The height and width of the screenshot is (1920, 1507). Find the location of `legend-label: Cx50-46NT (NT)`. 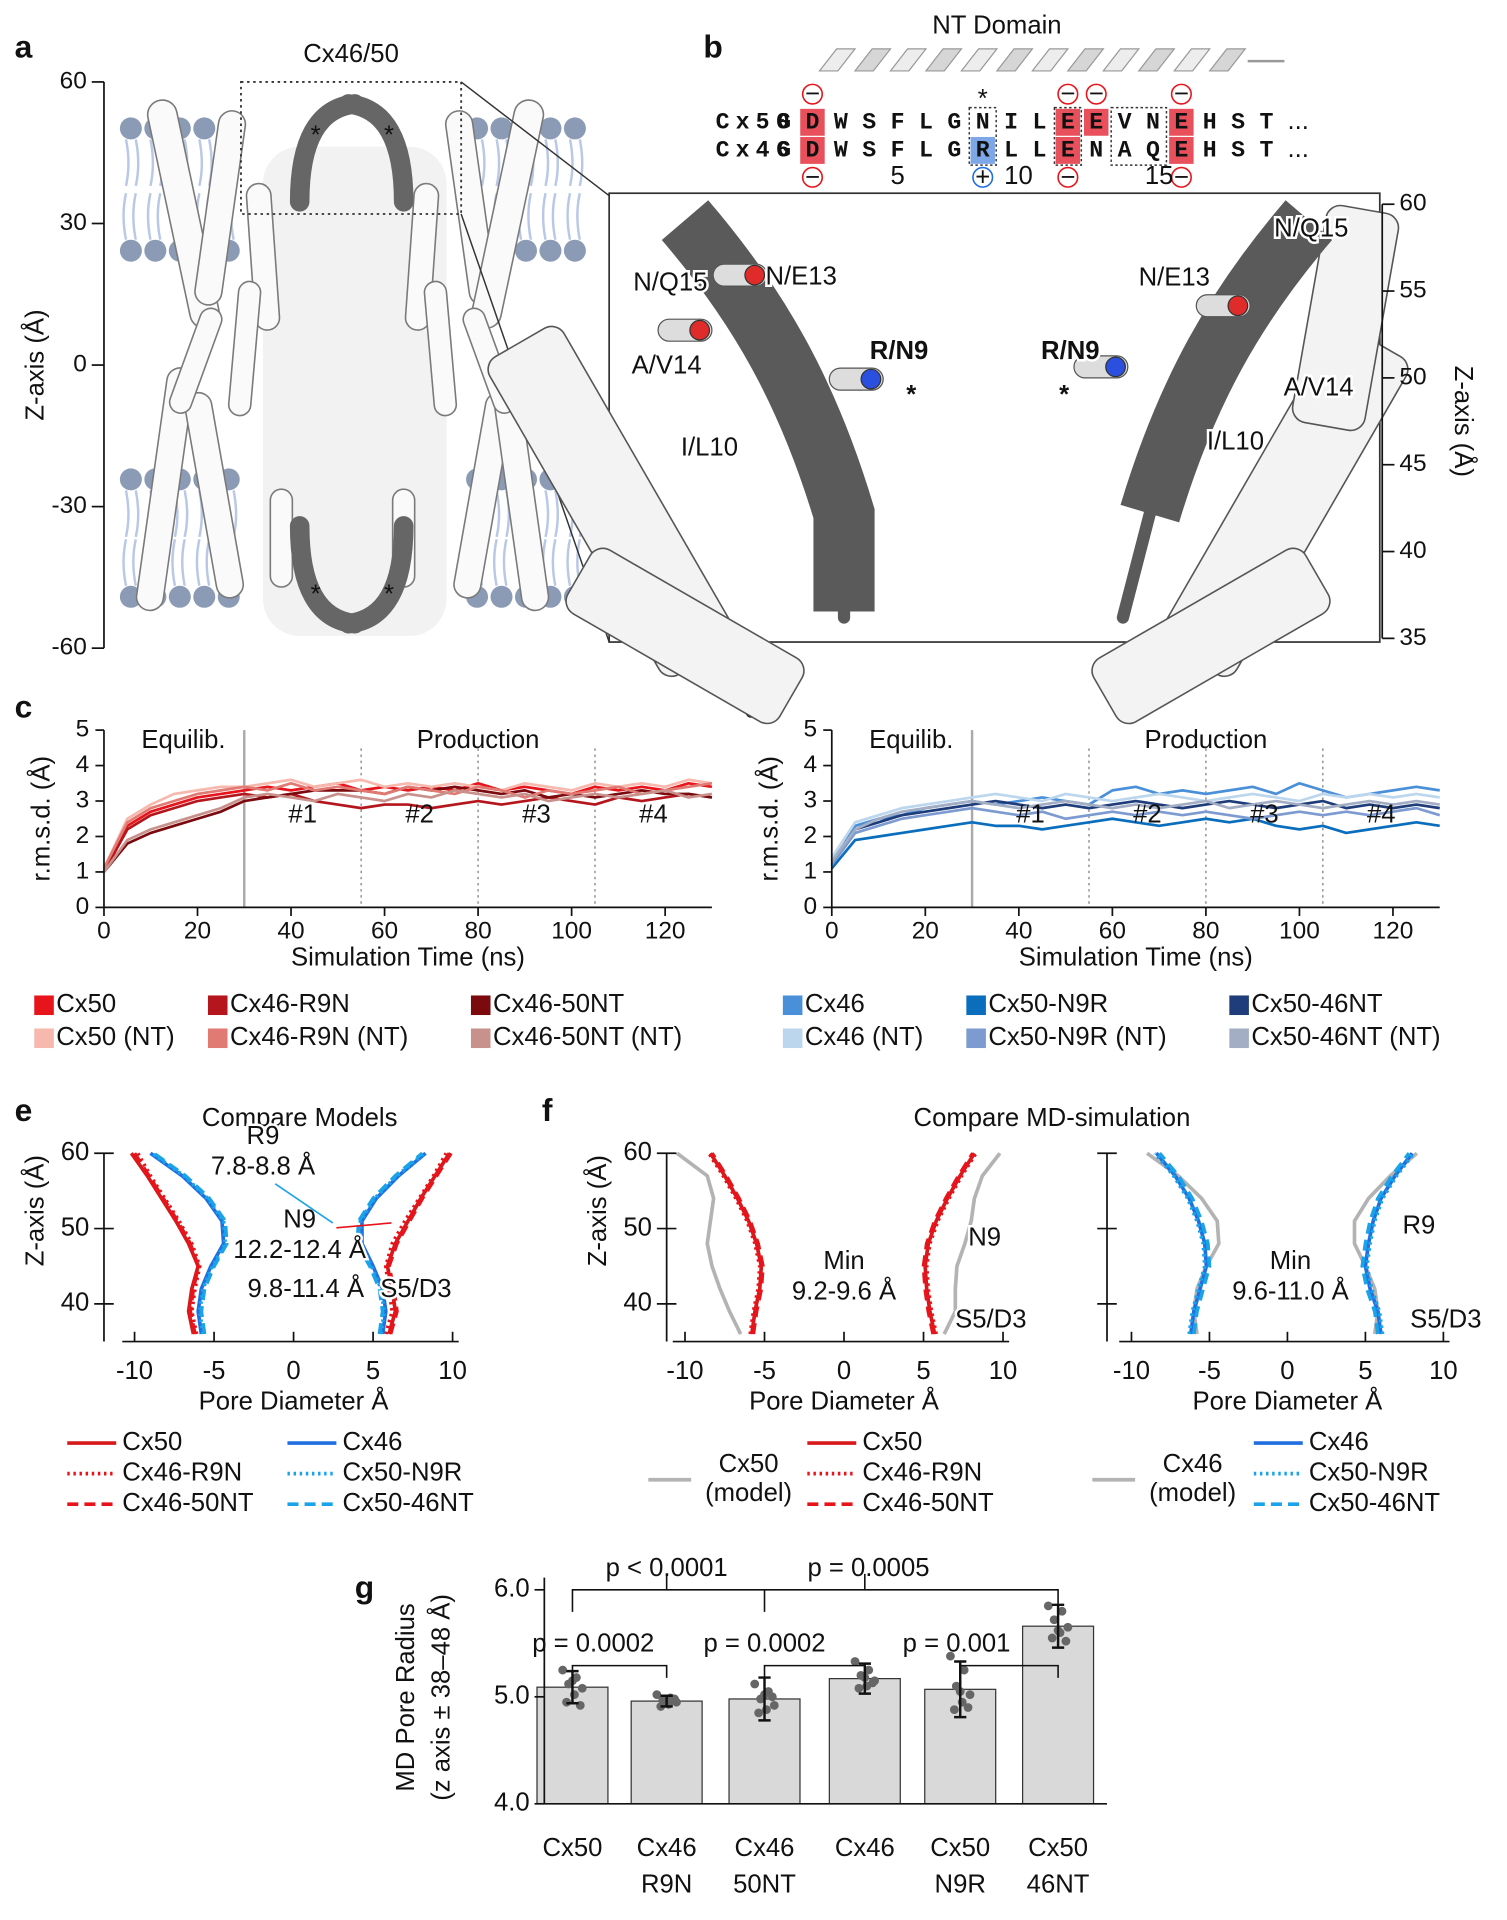

legend-label: Cx50-46NT (NT) is located at coordinates (1345, 1037).